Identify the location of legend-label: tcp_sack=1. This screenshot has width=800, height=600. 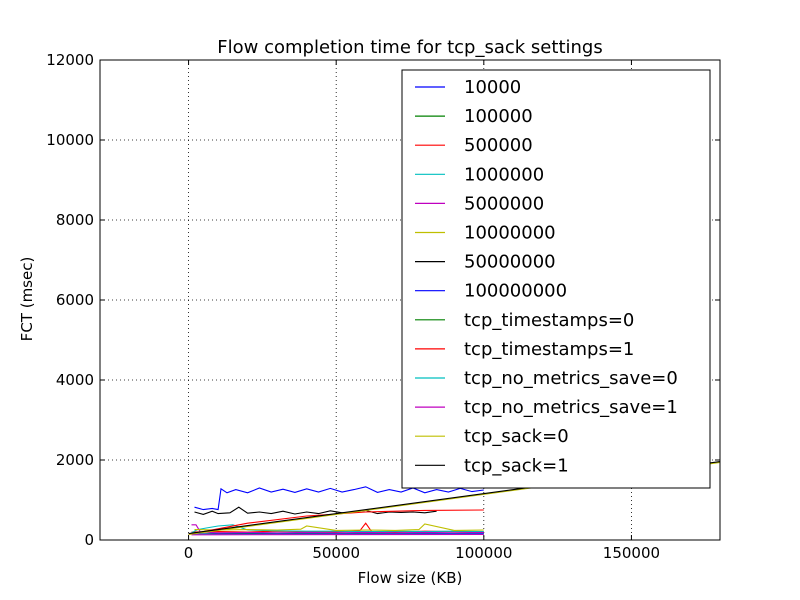
(516, 465).